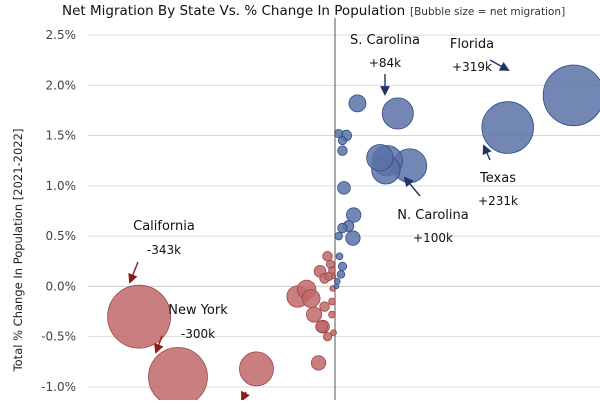  What do you see at coordinates (178, 375) in the screenshot?
I see `bubble-new-york` at bounding box center [178, 375].